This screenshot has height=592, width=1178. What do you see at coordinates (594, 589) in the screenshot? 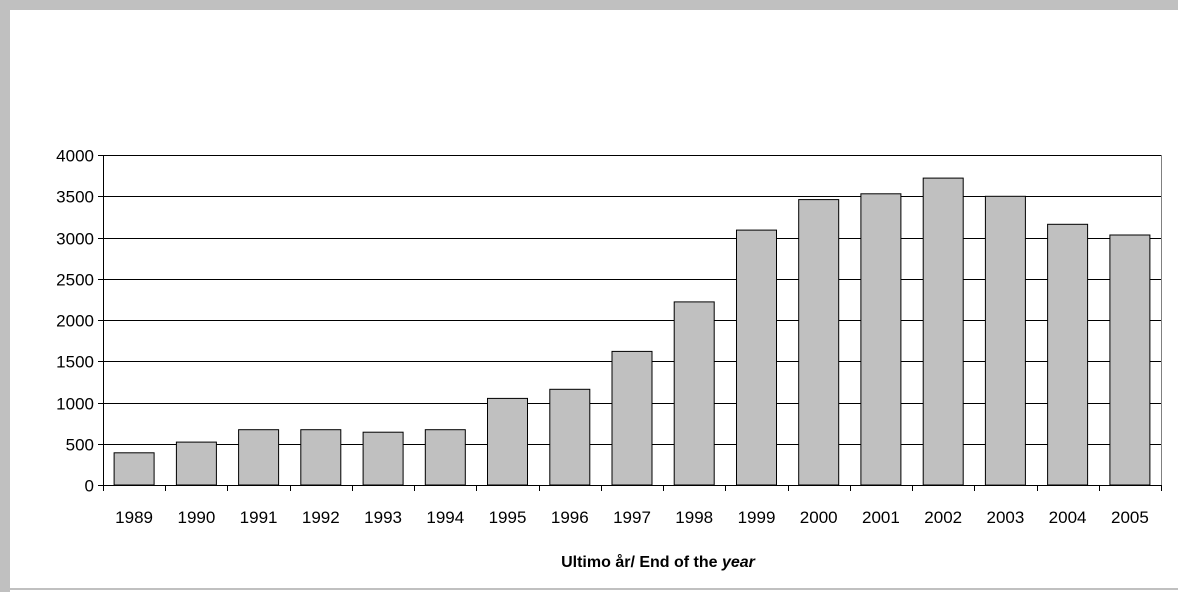
I see `frame-bottom-border` at bounding box center [594, 589].